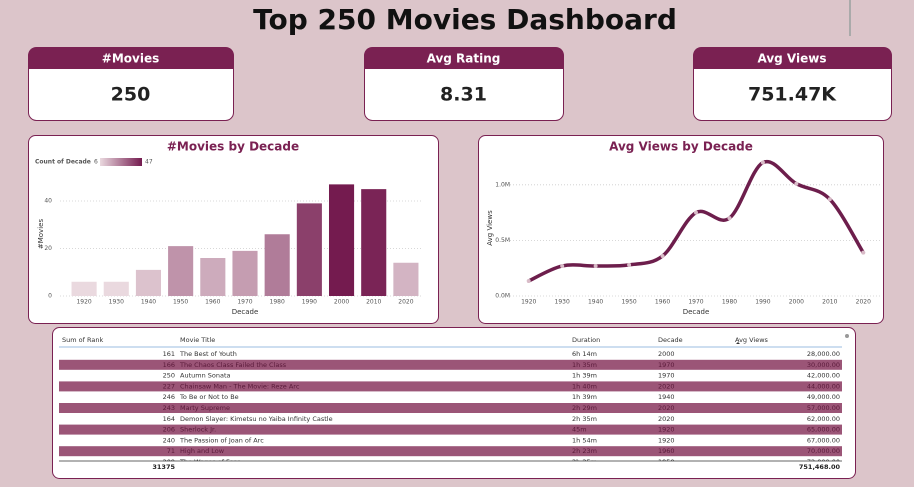 Image resolution: width=914 pixels, height=487 pixels. What do you see at coordinates (169, 376) in the screenshot?
I see `table-cell: 250` at bounding box center [169, 376].